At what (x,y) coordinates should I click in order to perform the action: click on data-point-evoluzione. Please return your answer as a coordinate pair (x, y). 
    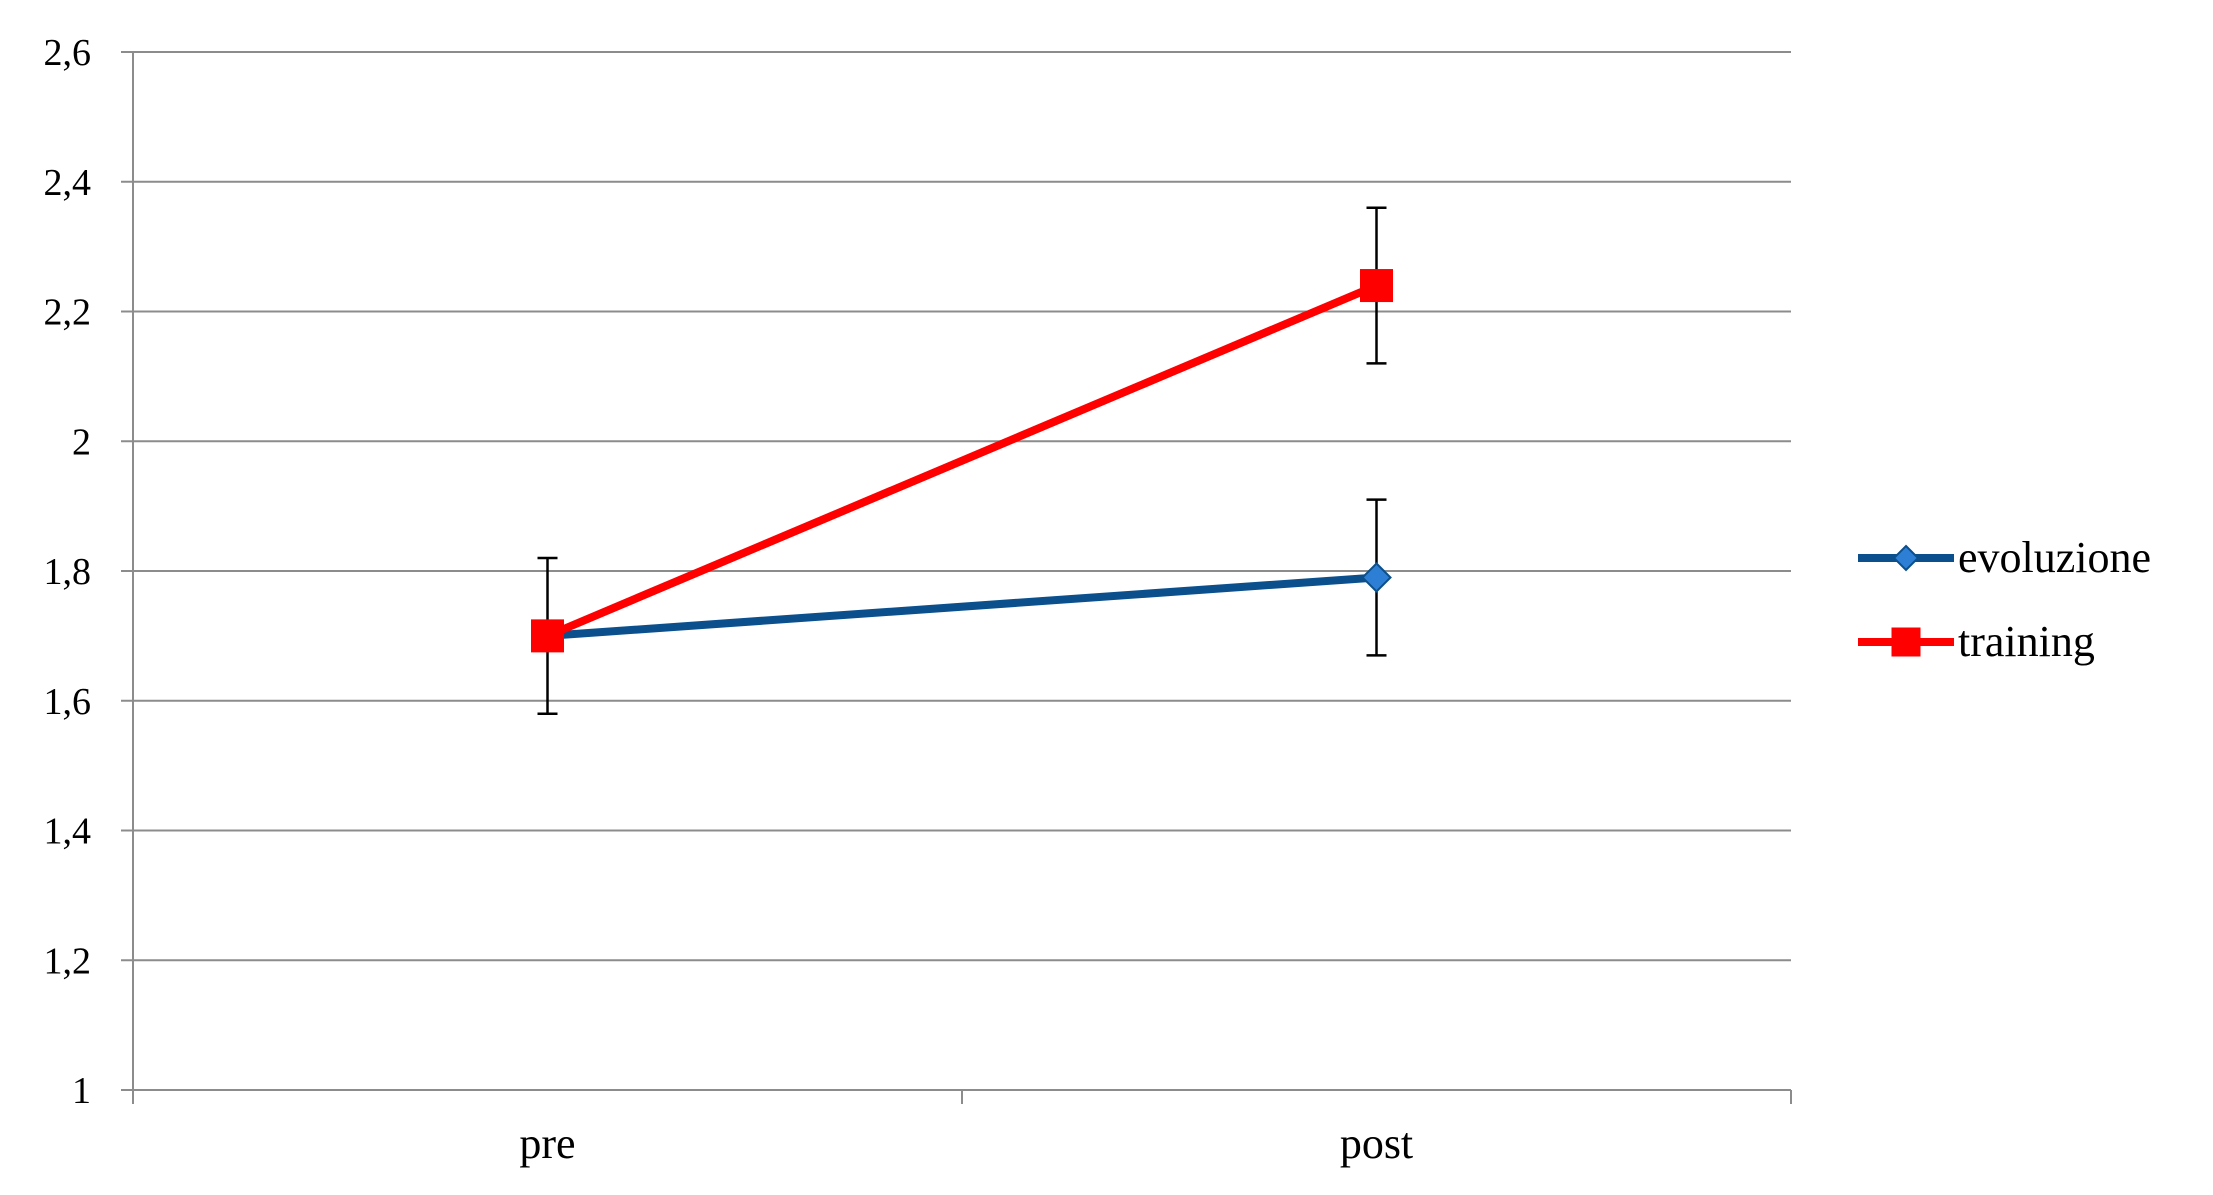
    Looking at the image, I should click on (1376, 577).